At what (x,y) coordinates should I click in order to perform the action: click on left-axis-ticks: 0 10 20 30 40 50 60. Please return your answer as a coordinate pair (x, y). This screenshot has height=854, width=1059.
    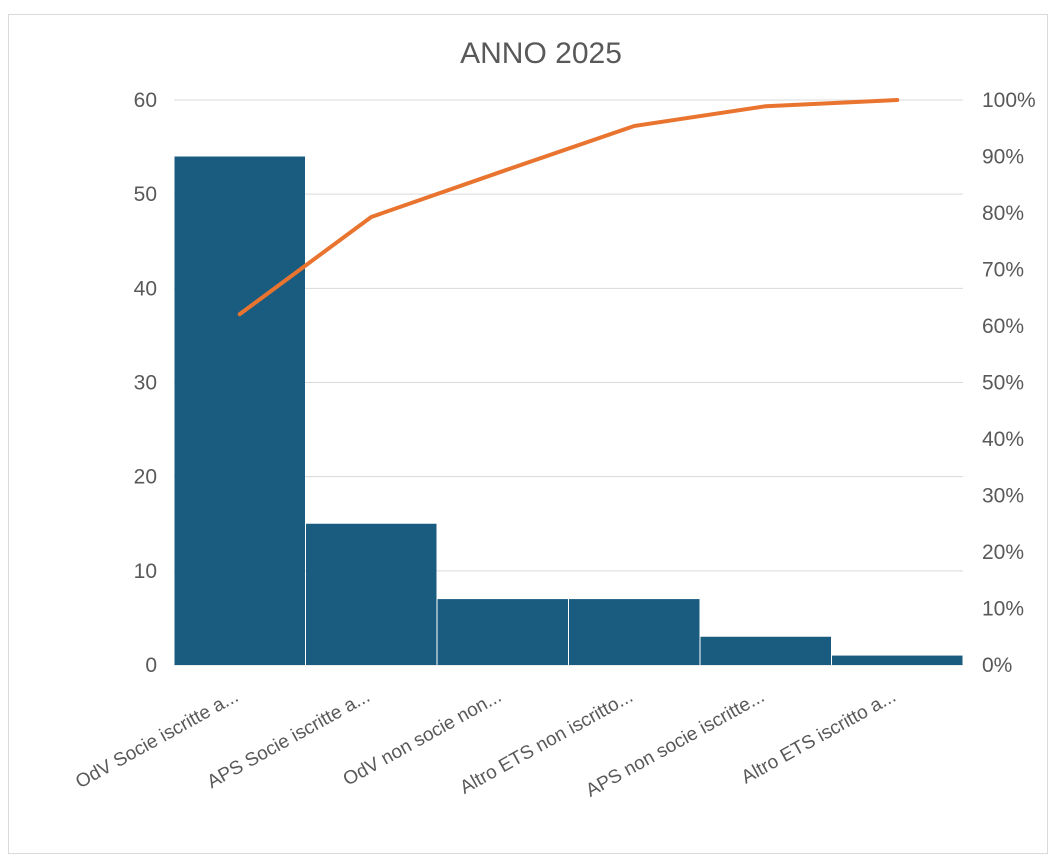
    Looking at the image, I should click on (145, 383).